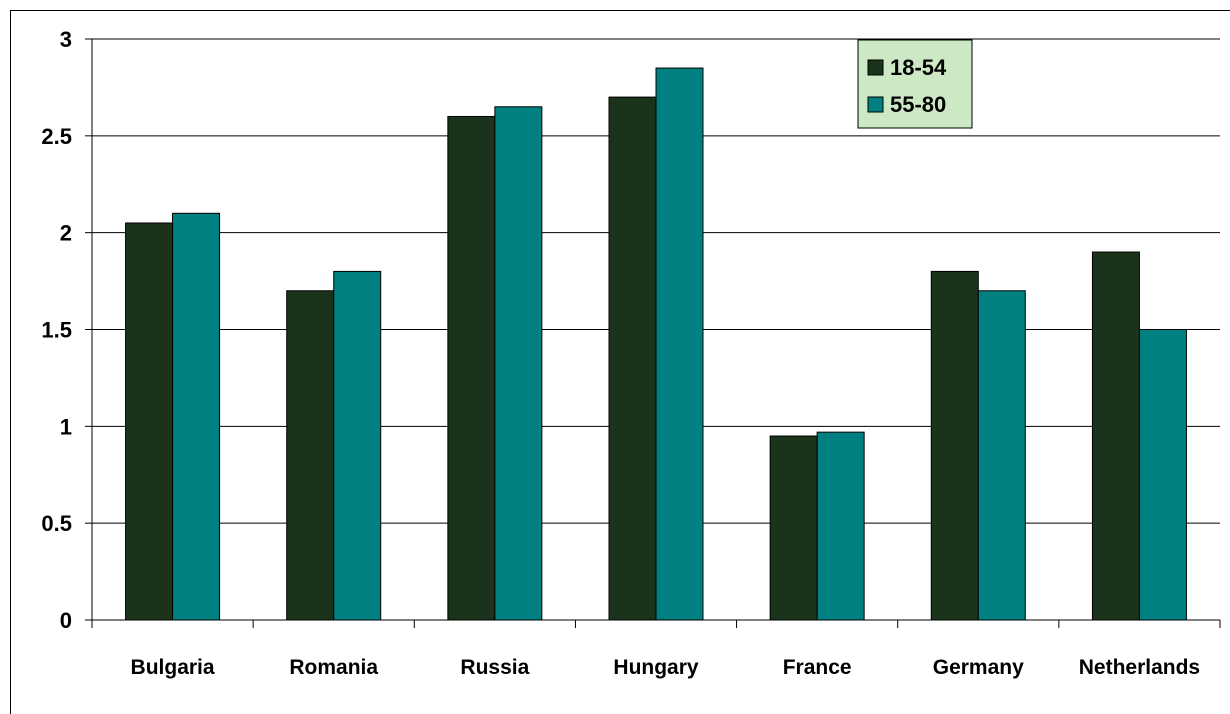 This screenshot has width=1230, height=714. What do you see at coordinates (656, 667) in the screenshot?
I see `x-category-label: Hungary` at bounding box center [656, 667].